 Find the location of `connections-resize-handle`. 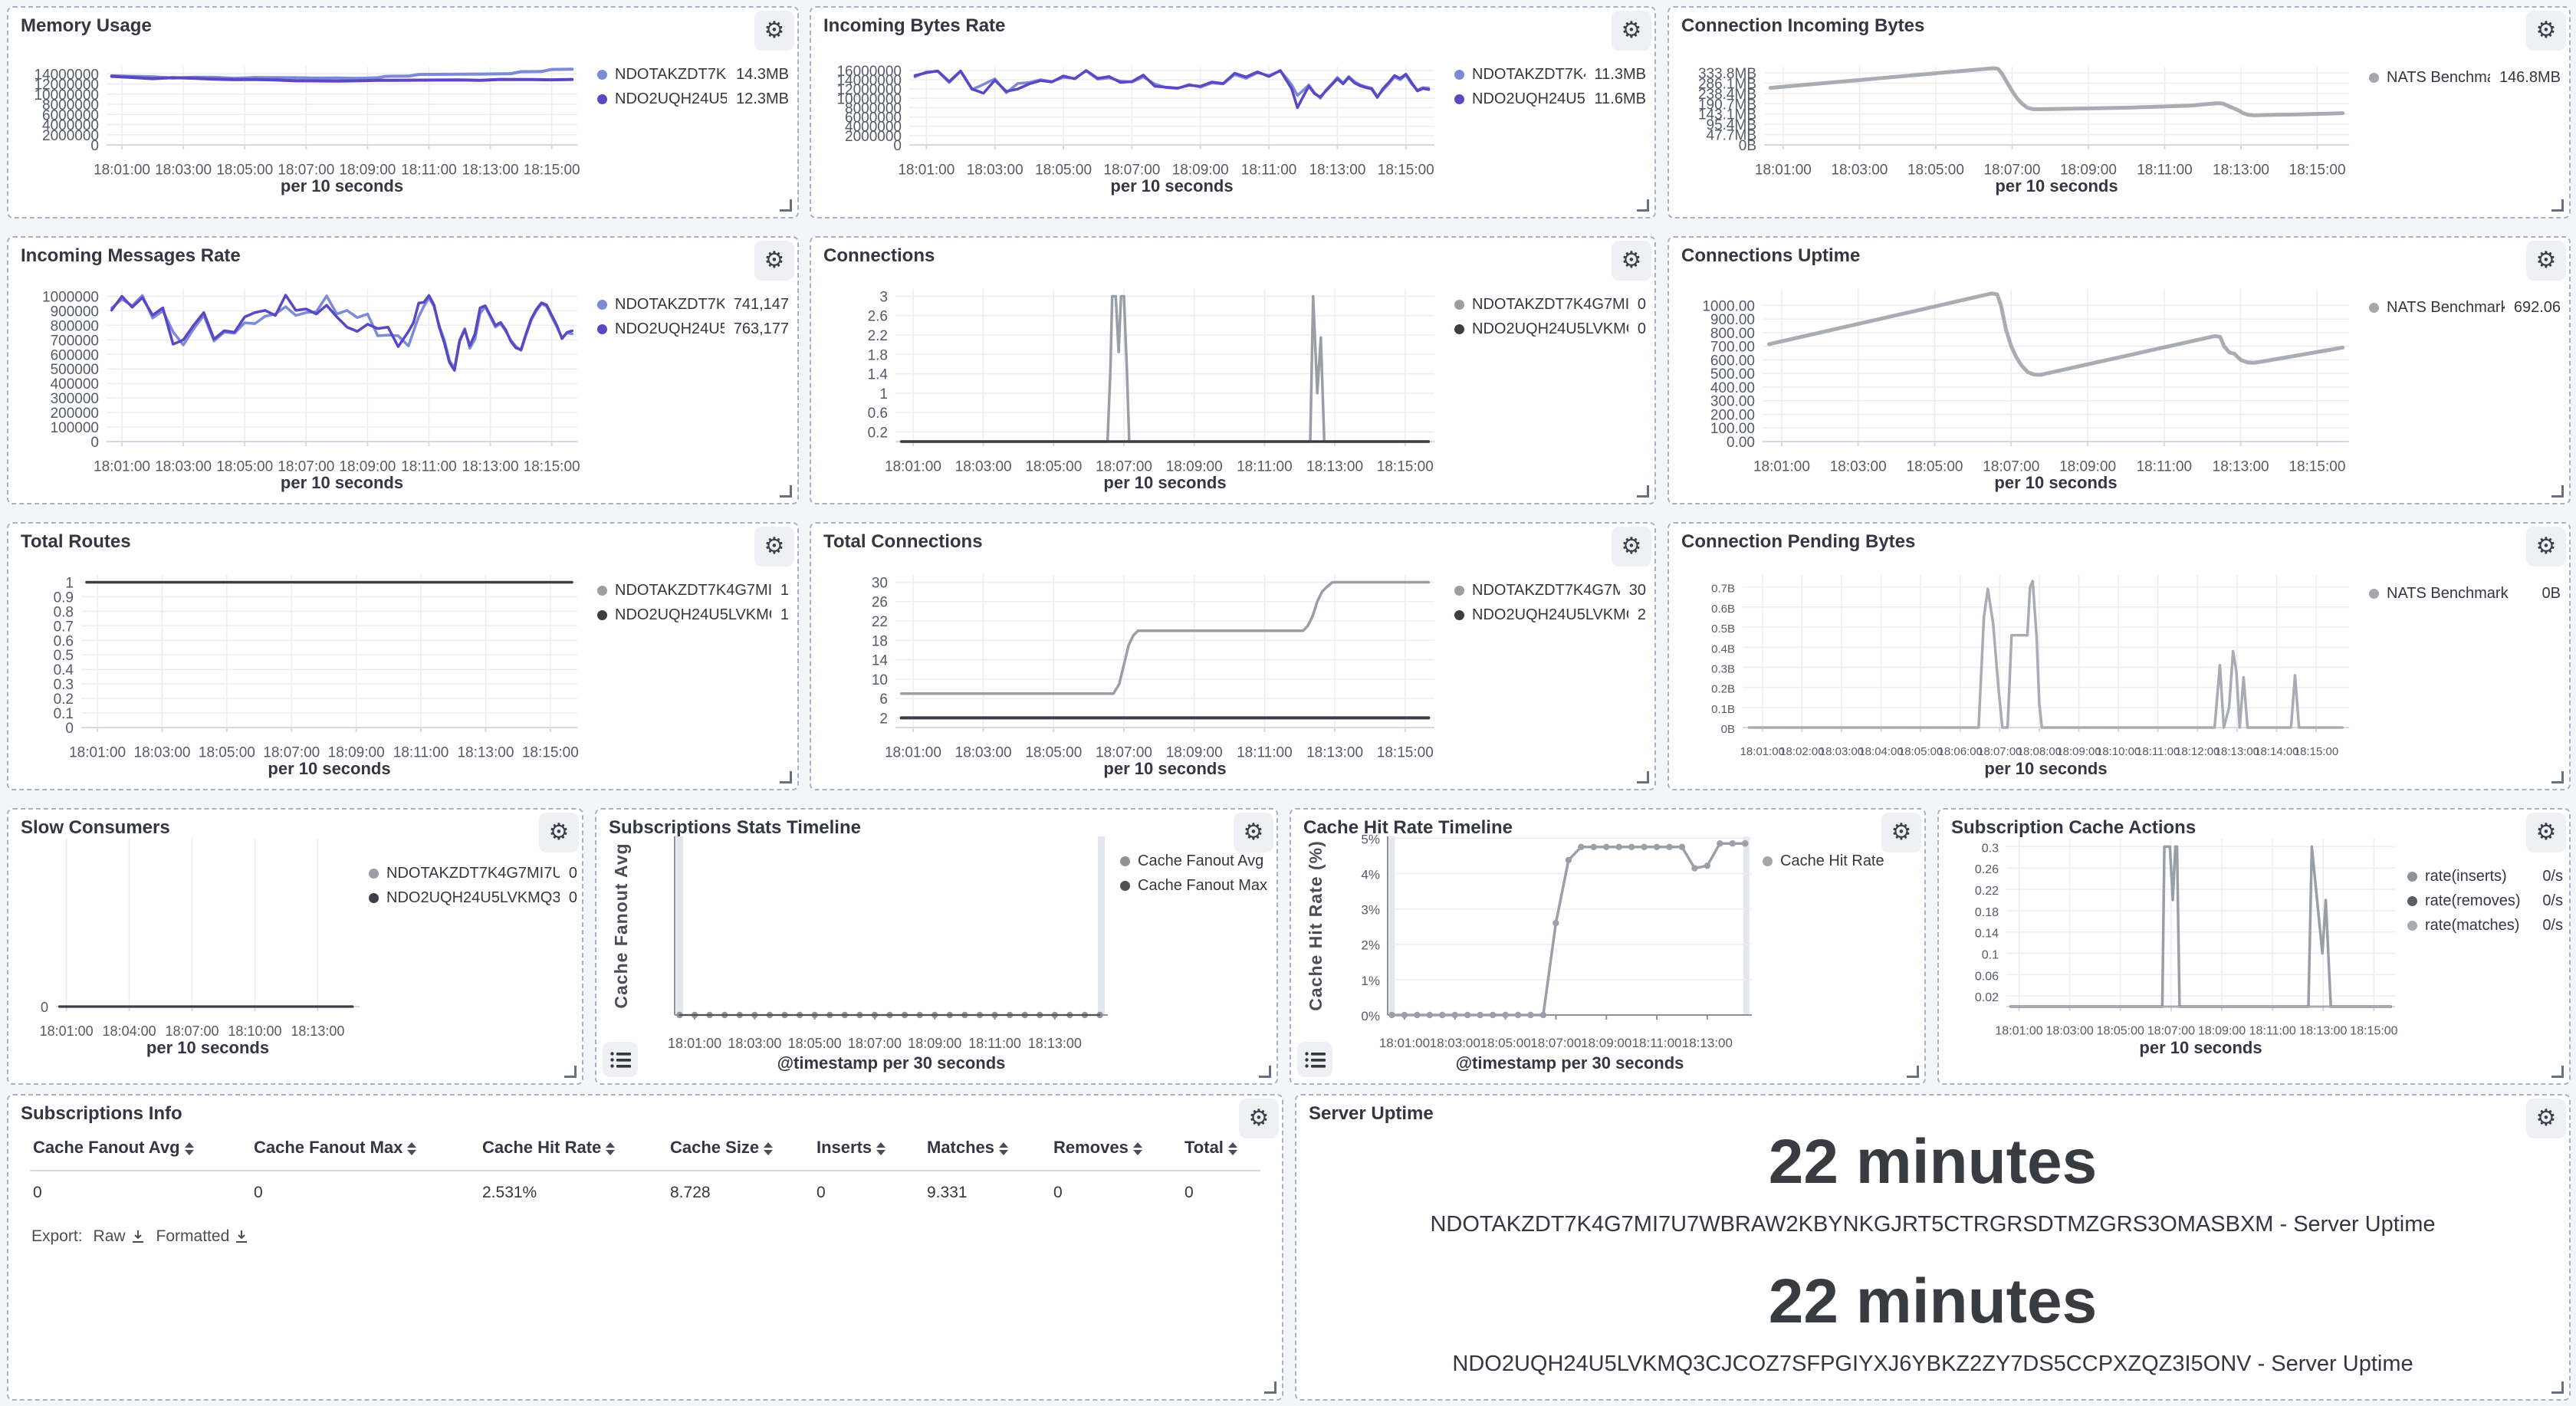

connections-resize-handle is located at coordinates (1643, 491).